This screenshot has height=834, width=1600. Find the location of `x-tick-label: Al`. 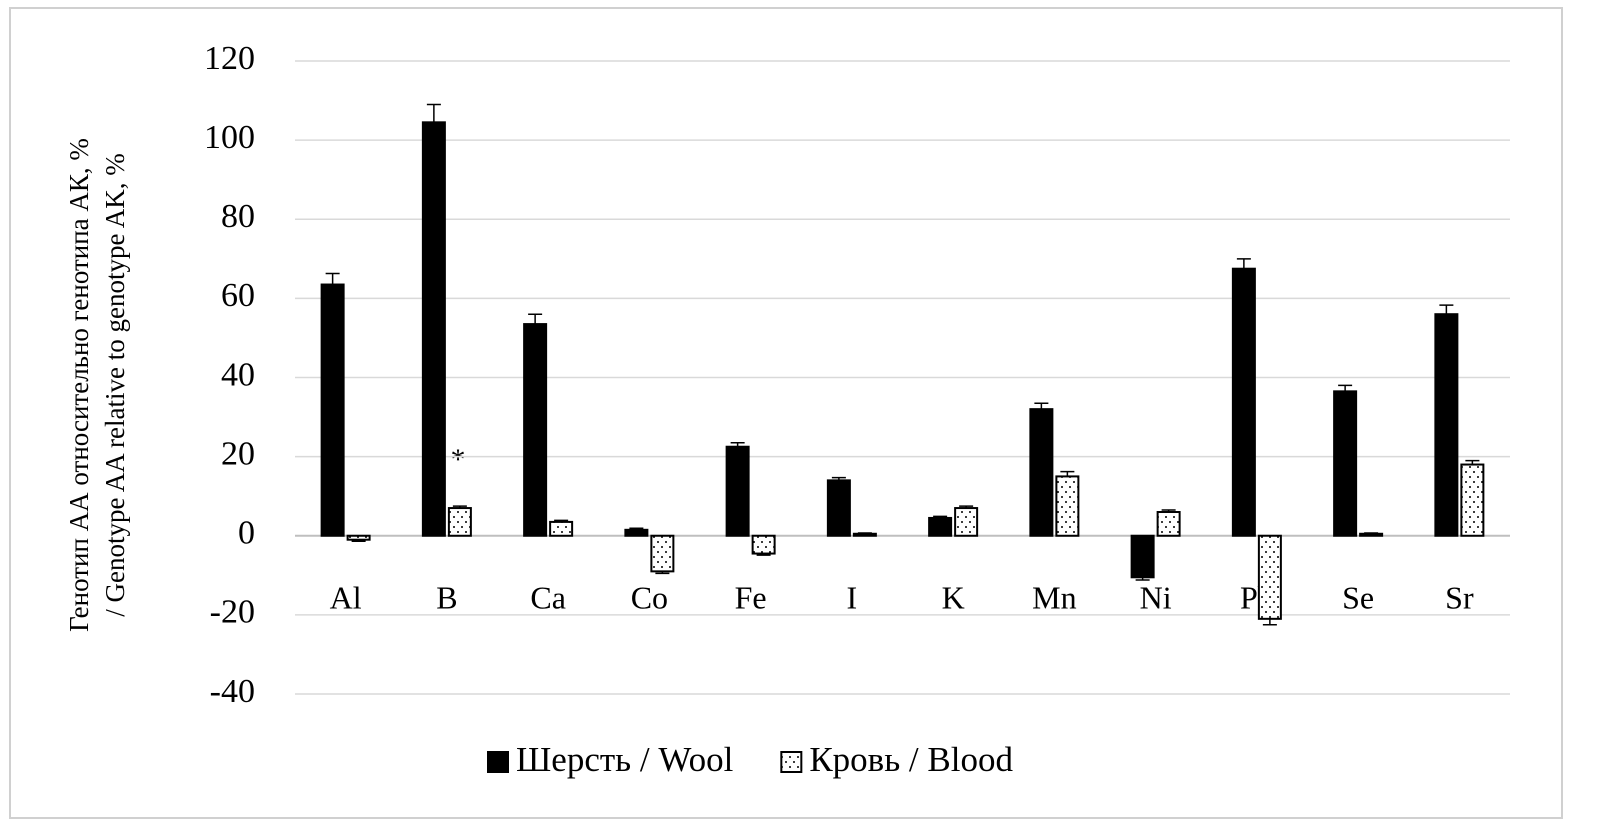

x-tick-label: Al is located at coordinates (346, 597).